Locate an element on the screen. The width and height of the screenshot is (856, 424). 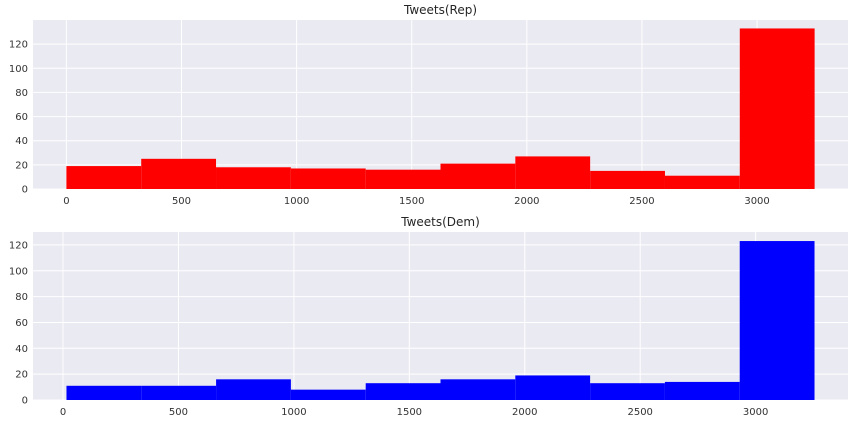
chart-title: Tweets(Rep) is located at coordinates (440, 10).